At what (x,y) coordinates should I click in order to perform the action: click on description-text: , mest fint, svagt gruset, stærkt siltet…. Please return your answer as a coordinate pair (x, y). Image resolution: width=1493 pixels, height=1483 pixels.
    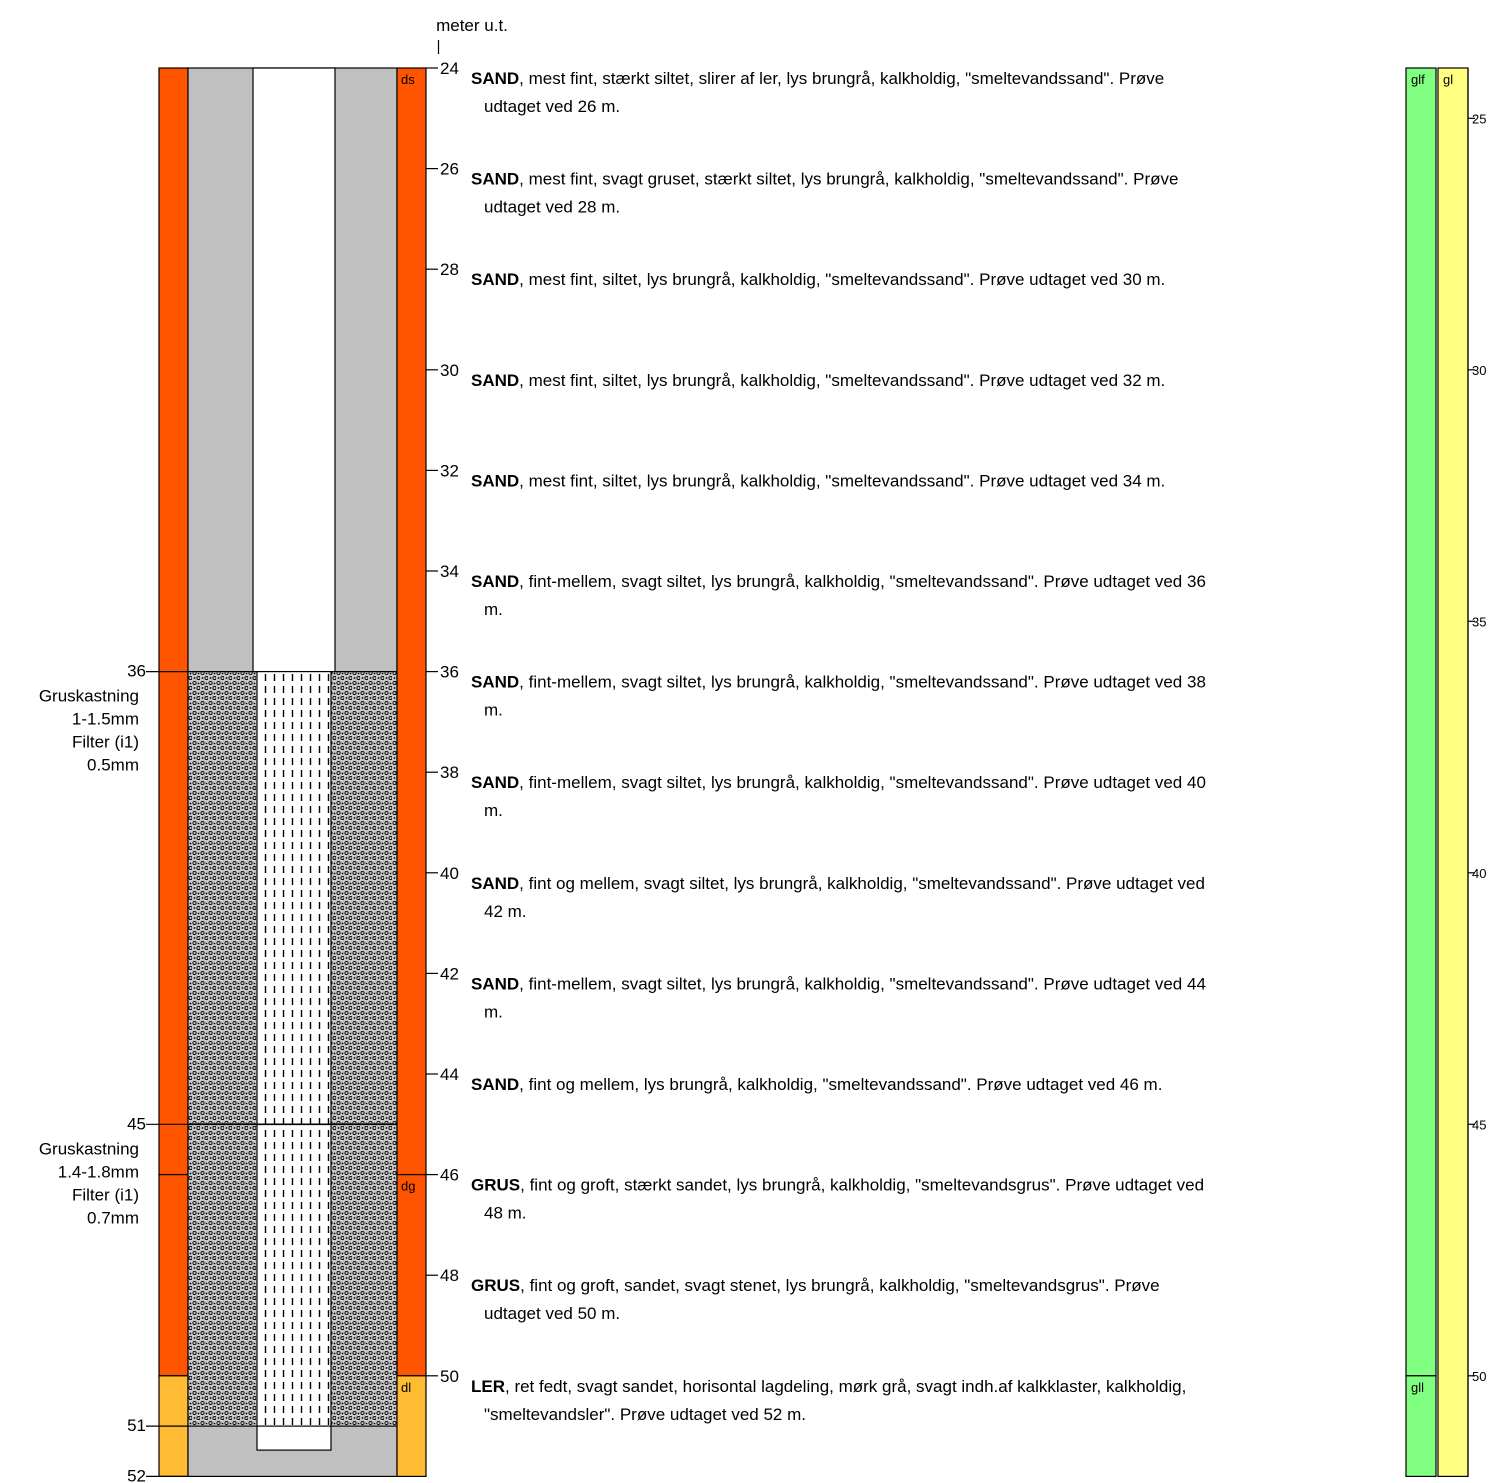
    Looking at the image, I should click on (848, 179).